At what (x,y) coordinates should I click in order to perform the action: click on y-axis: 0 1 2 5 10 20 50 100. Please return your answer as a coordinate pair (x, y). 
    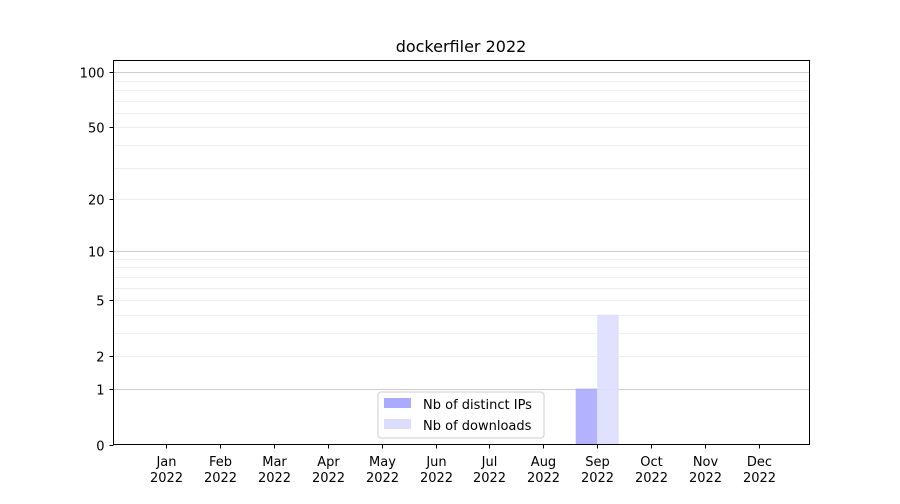
    Looking at the image, I should click on (97, 261).